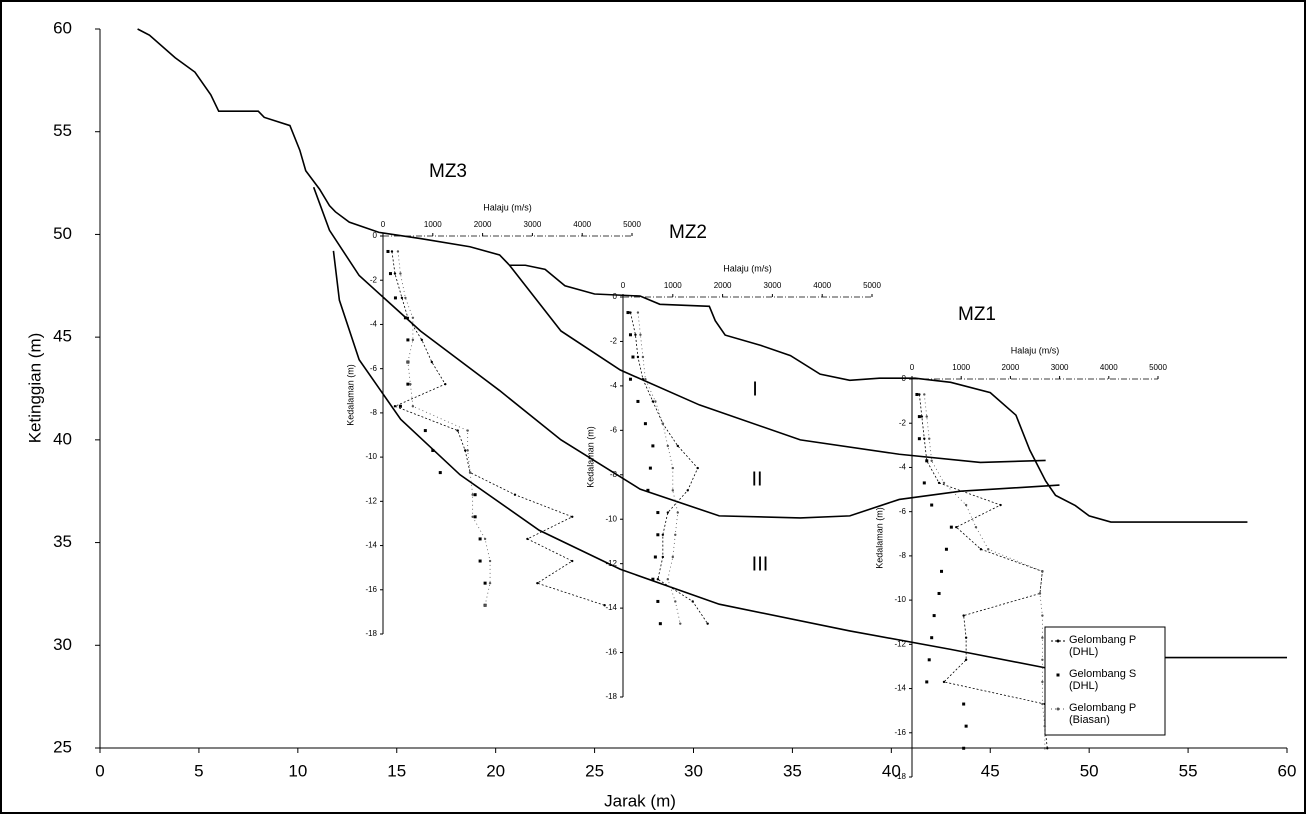  I want to click on inset-x-tick-label: 4000, so click(582, 224).